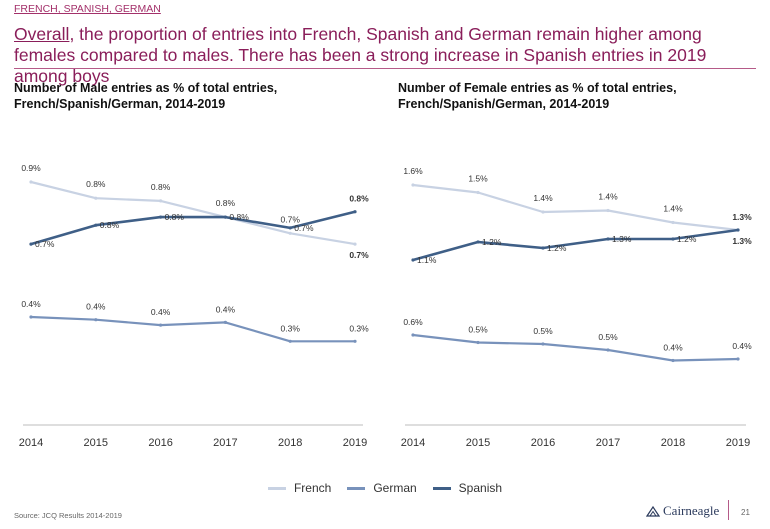  I want to click on female-x-tick-label: 2016, so click(543, 443).